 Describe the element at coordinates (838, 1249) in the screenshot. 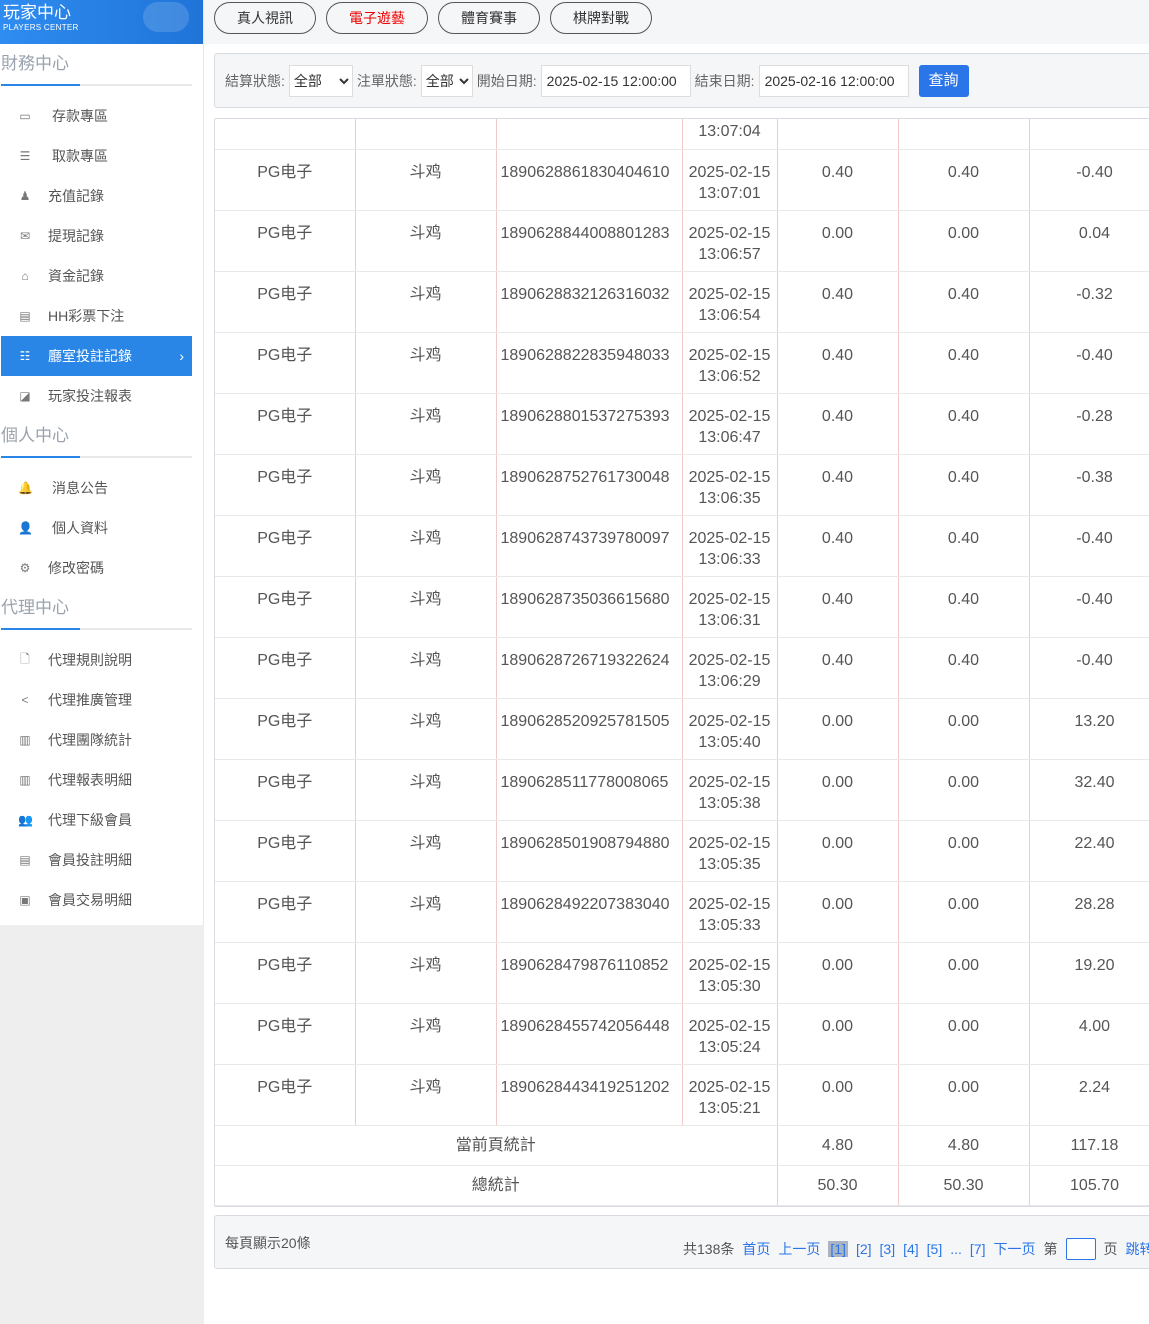

I see `page-link-current: [1]` at that location.